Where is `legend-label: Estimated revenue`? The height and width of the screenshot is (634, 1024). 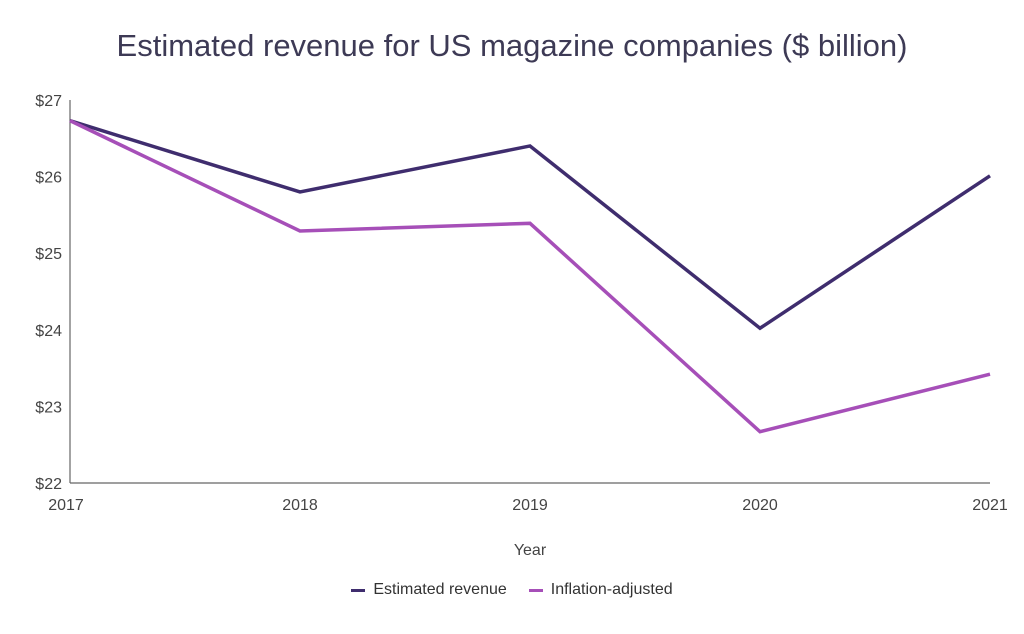 legend-label: Estimated revenue is located at coordinates (440, 589).